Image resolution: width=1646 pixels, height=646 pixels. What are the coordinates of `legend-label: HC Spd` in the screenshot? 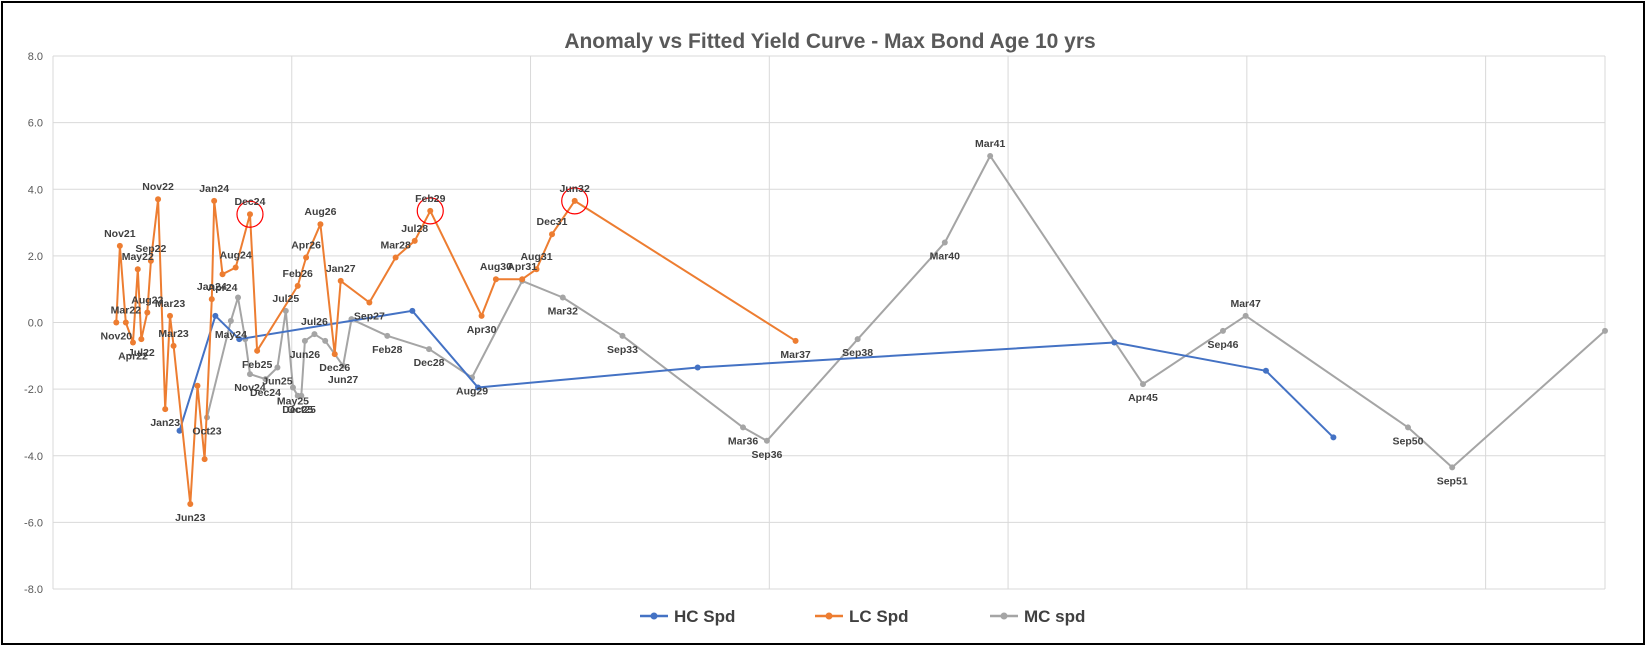 It's located at (704, 616).